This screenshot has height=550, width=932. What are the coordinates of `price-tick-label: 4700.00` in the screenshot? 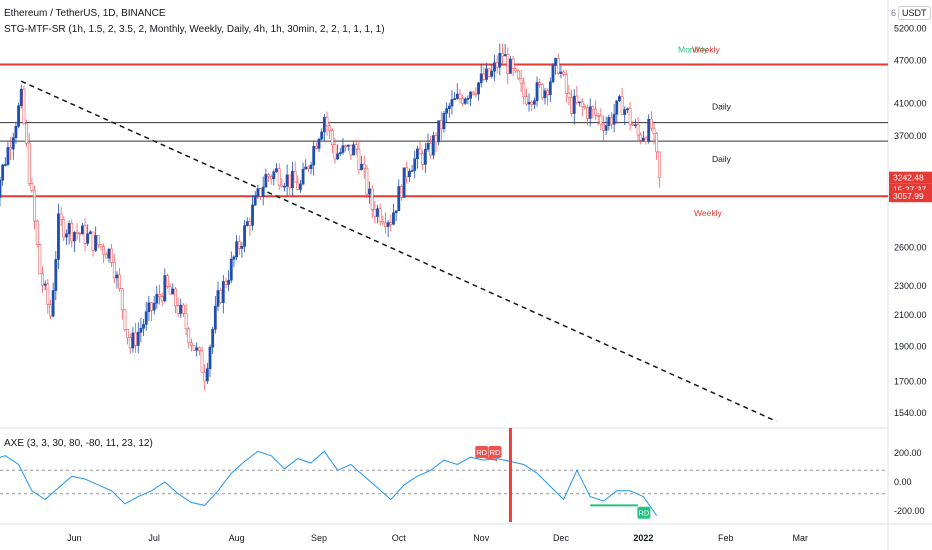 It's located at (910, 60).